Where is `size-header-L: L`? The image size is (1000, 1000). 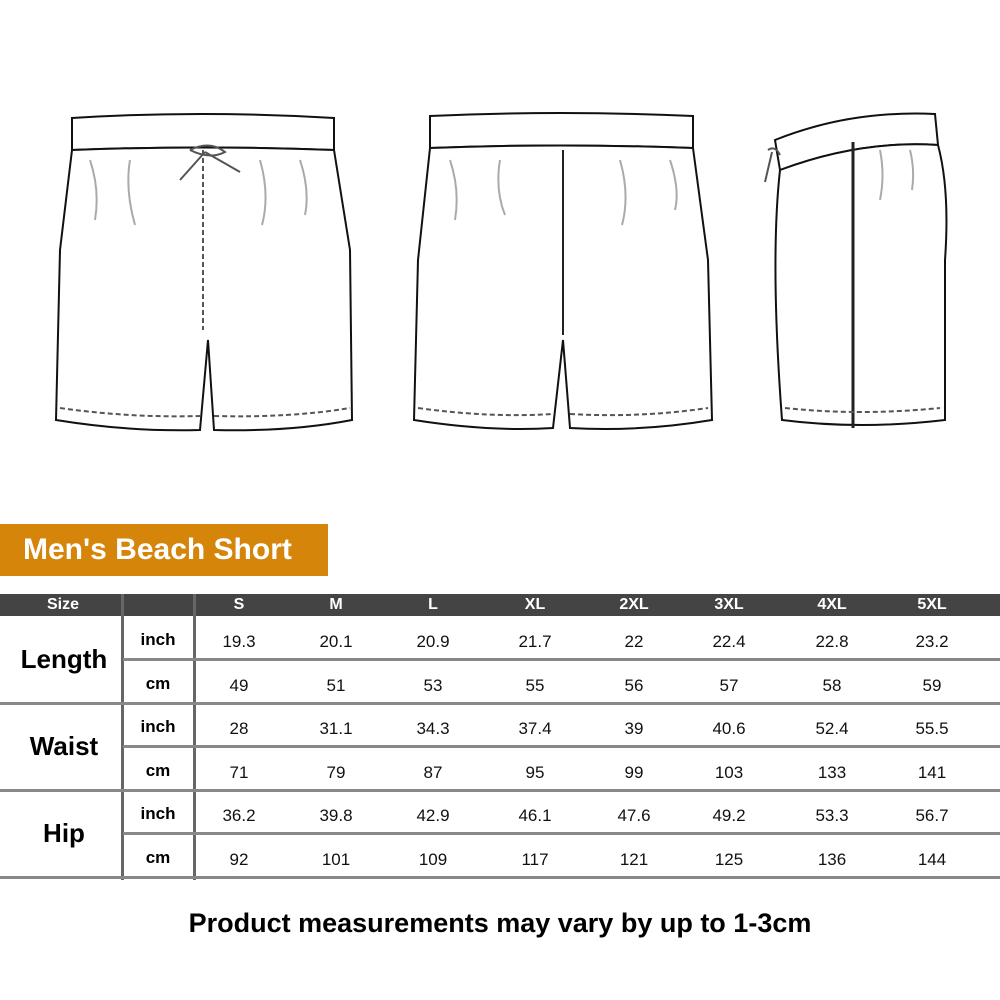
size-header-L: L is located at coordinates (433, 604).